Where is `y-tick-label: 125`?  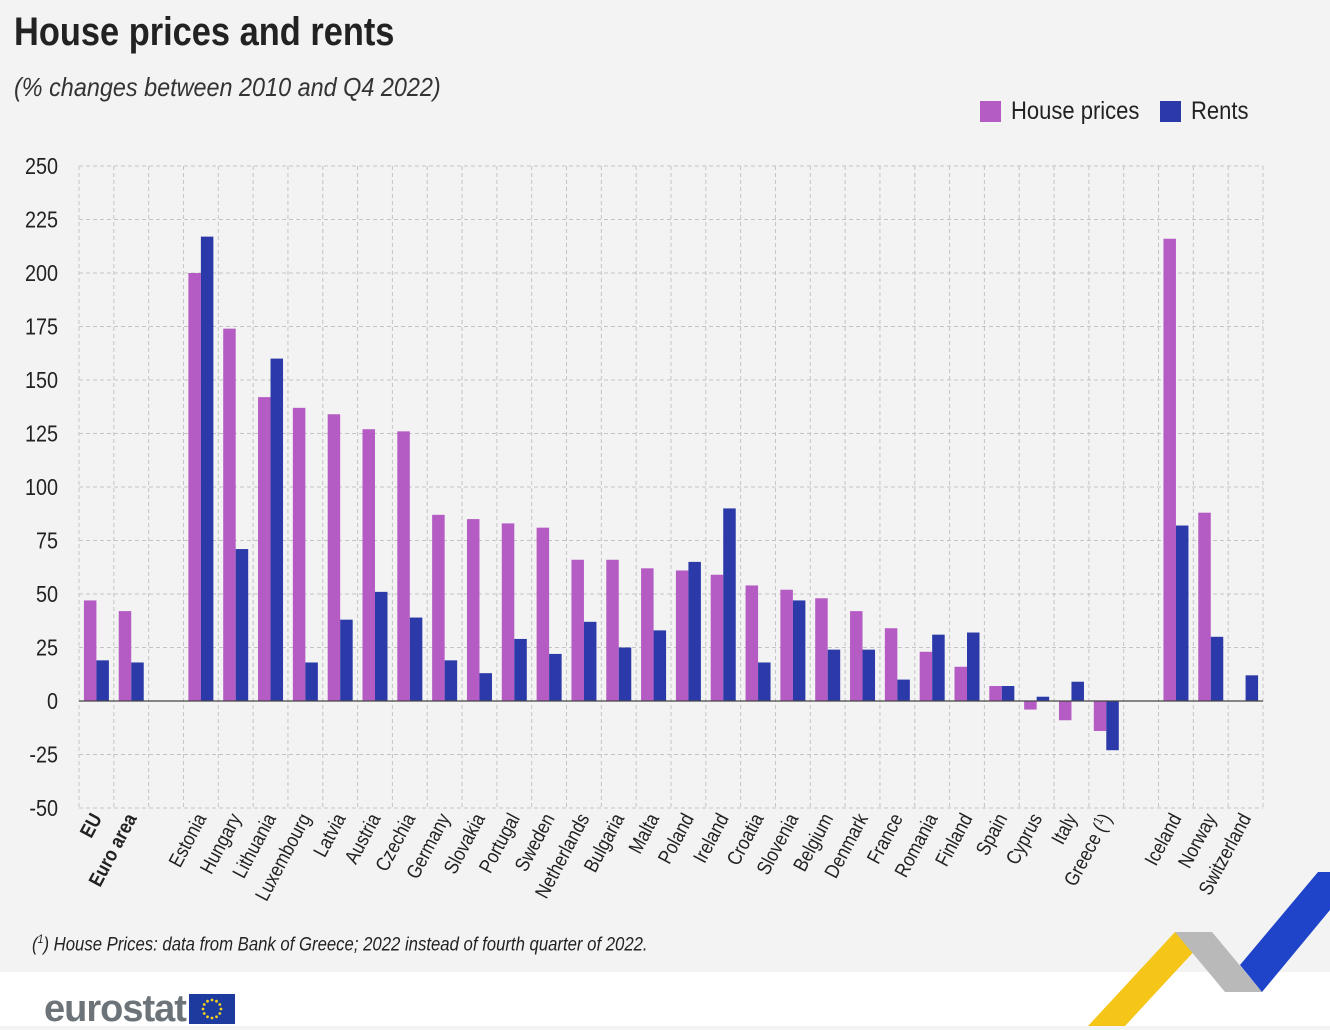 y-tick-label: 125 is located at coordinates (41, 434).